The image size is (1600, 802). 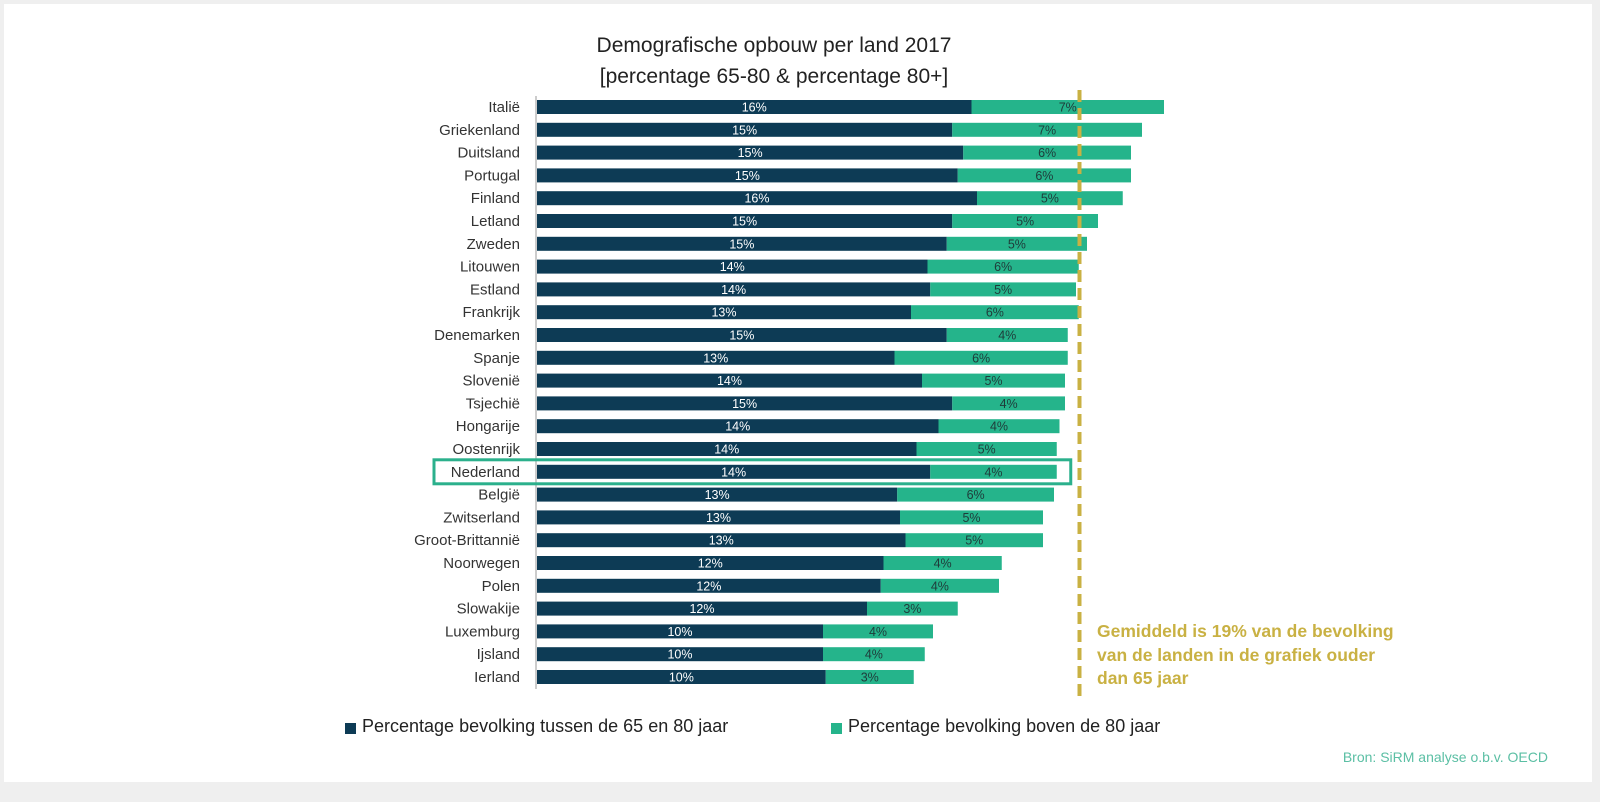 I want to click on data-label-80-plus: 3%, so click(x=870, y=678).